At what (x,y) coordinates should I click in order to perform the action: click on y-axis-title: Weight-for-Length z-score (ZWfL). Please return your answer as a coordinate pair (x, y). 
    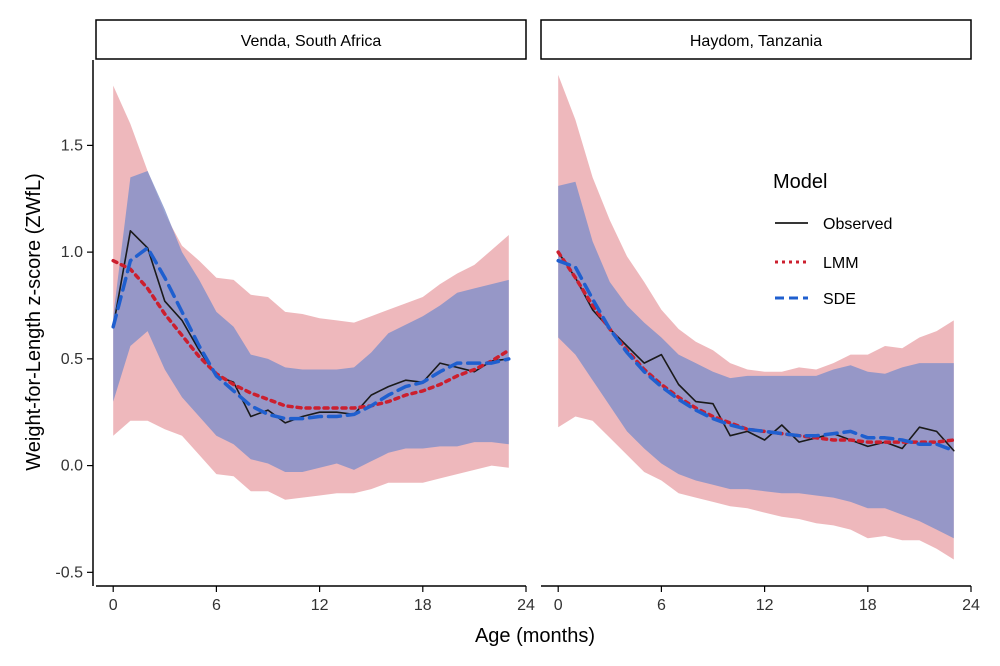
    Looking at the image, I should click on (34, 322).